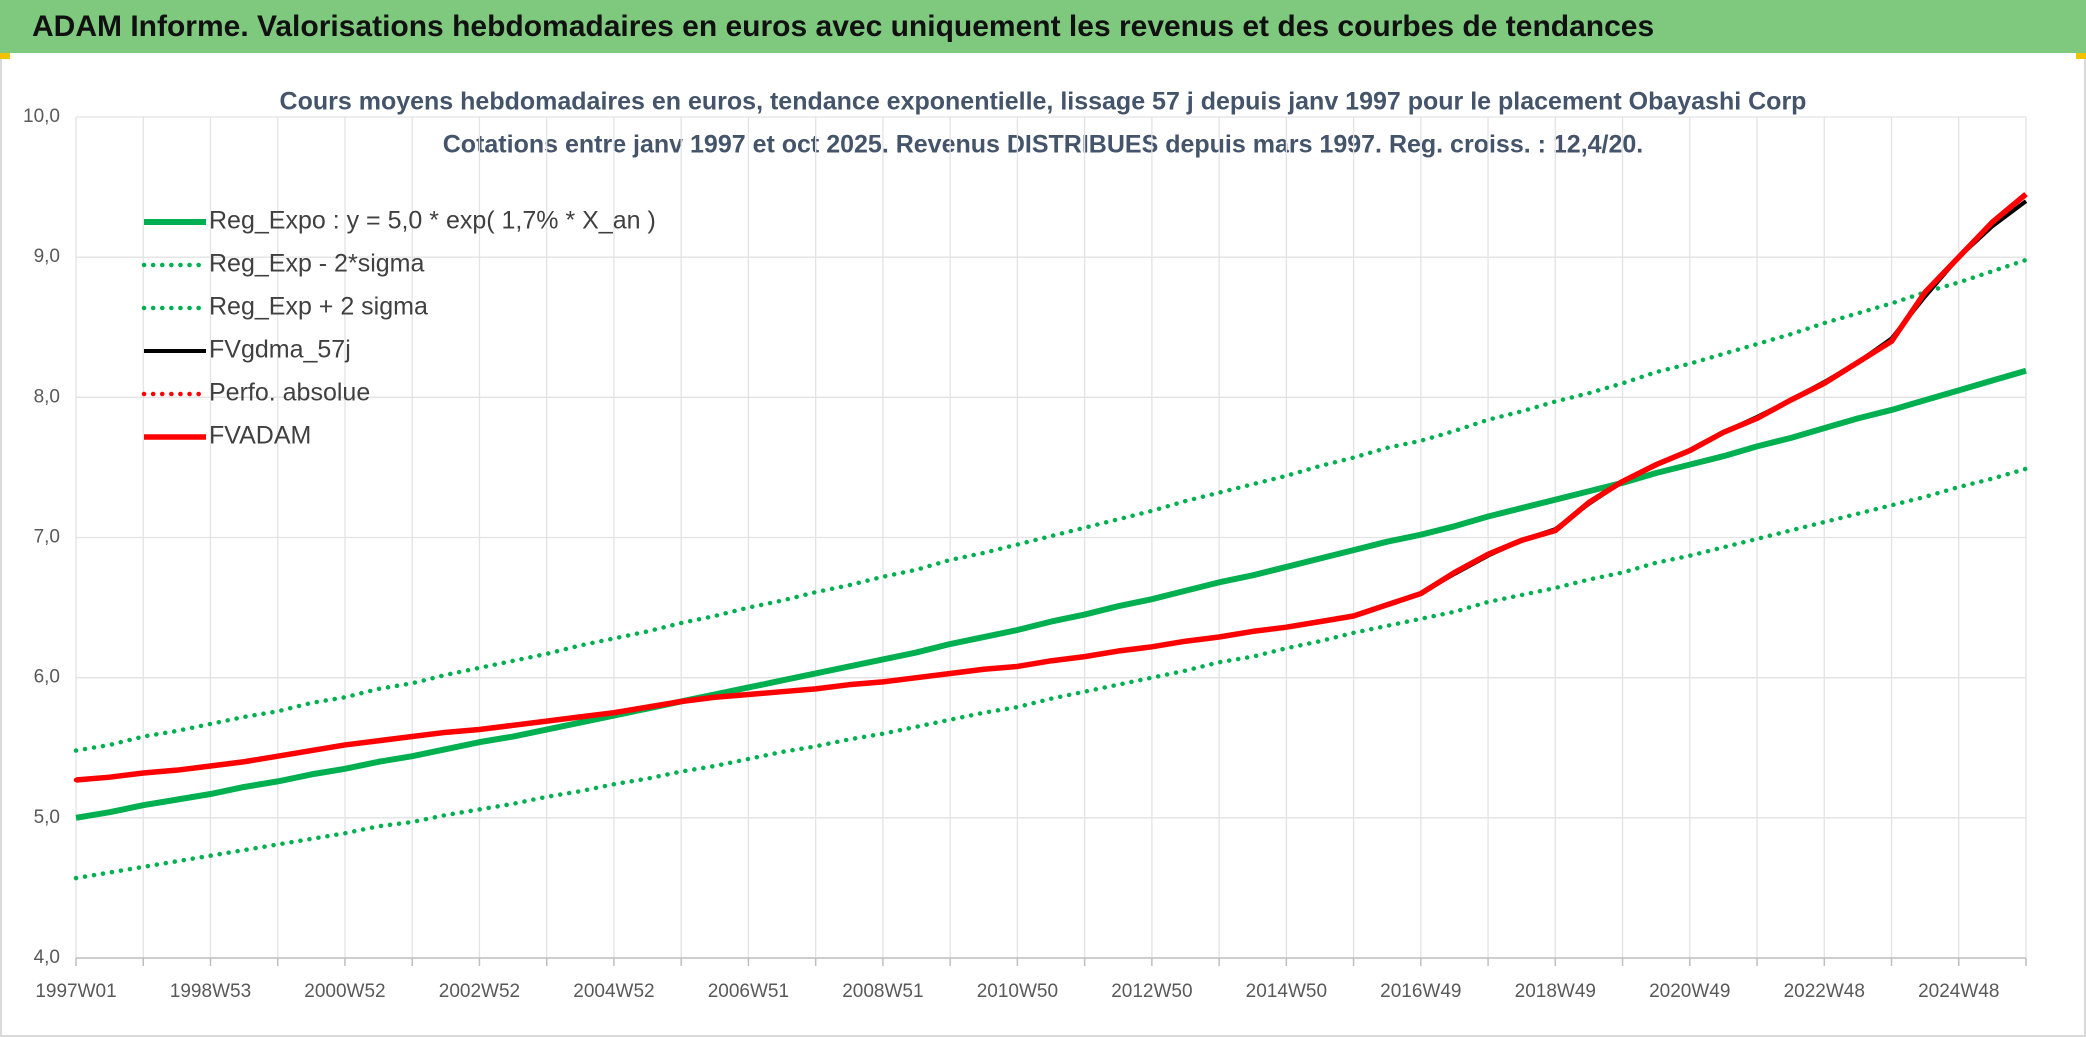  Describe the element at coordinates (47, 677) in the screenshot. I see `y-tick-label: 6,0` at that location.